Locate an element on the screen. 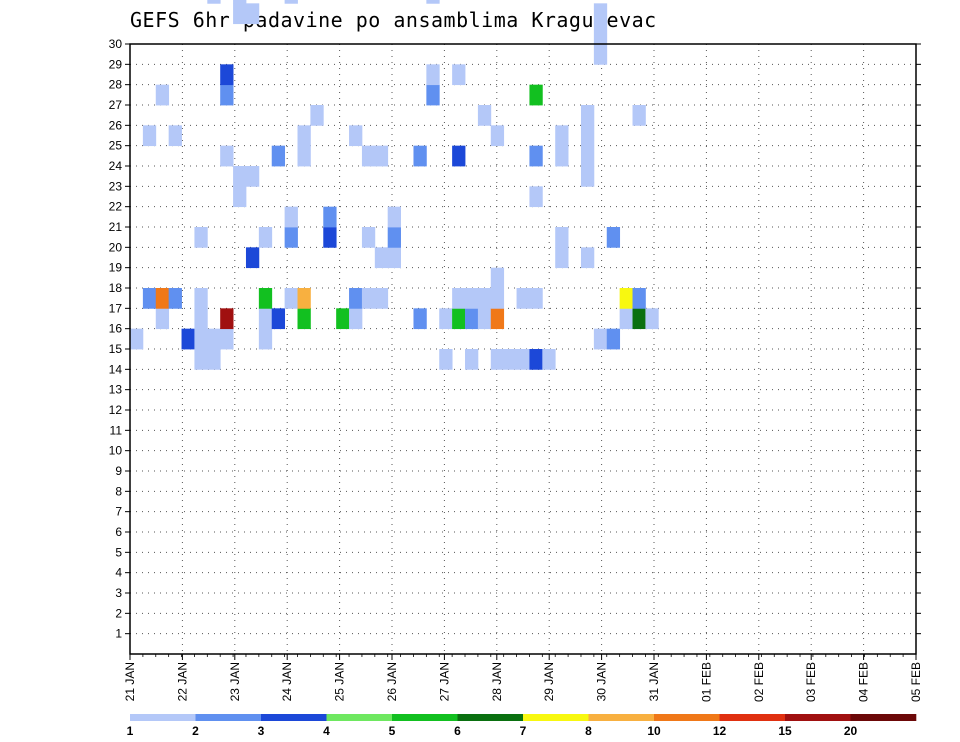  y-tick-label: 28 is located at coordinates (116, 85).